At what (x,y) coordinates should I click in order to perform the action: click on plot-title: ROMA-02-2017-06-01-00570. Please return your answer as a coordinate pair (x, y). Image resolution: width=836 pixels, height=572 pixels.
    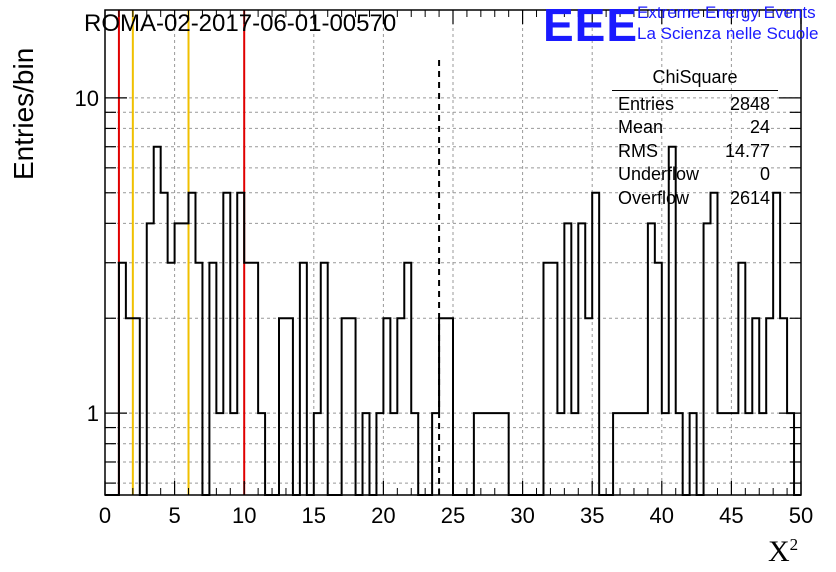
    Looking at the image, I should click on (240, 23).